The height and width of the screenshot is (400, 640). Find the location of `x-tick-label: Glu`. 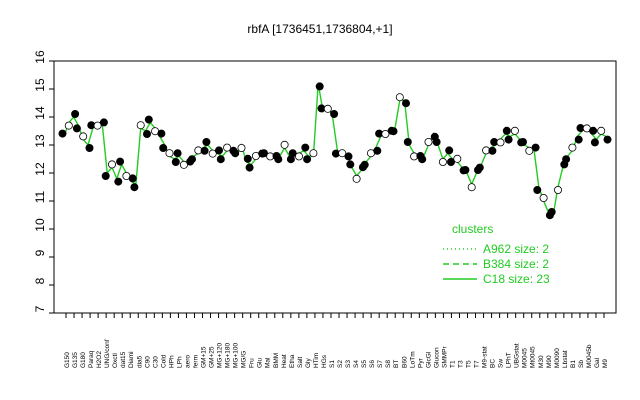

x-tick-label: Glu is located at coordinates (260, 363).